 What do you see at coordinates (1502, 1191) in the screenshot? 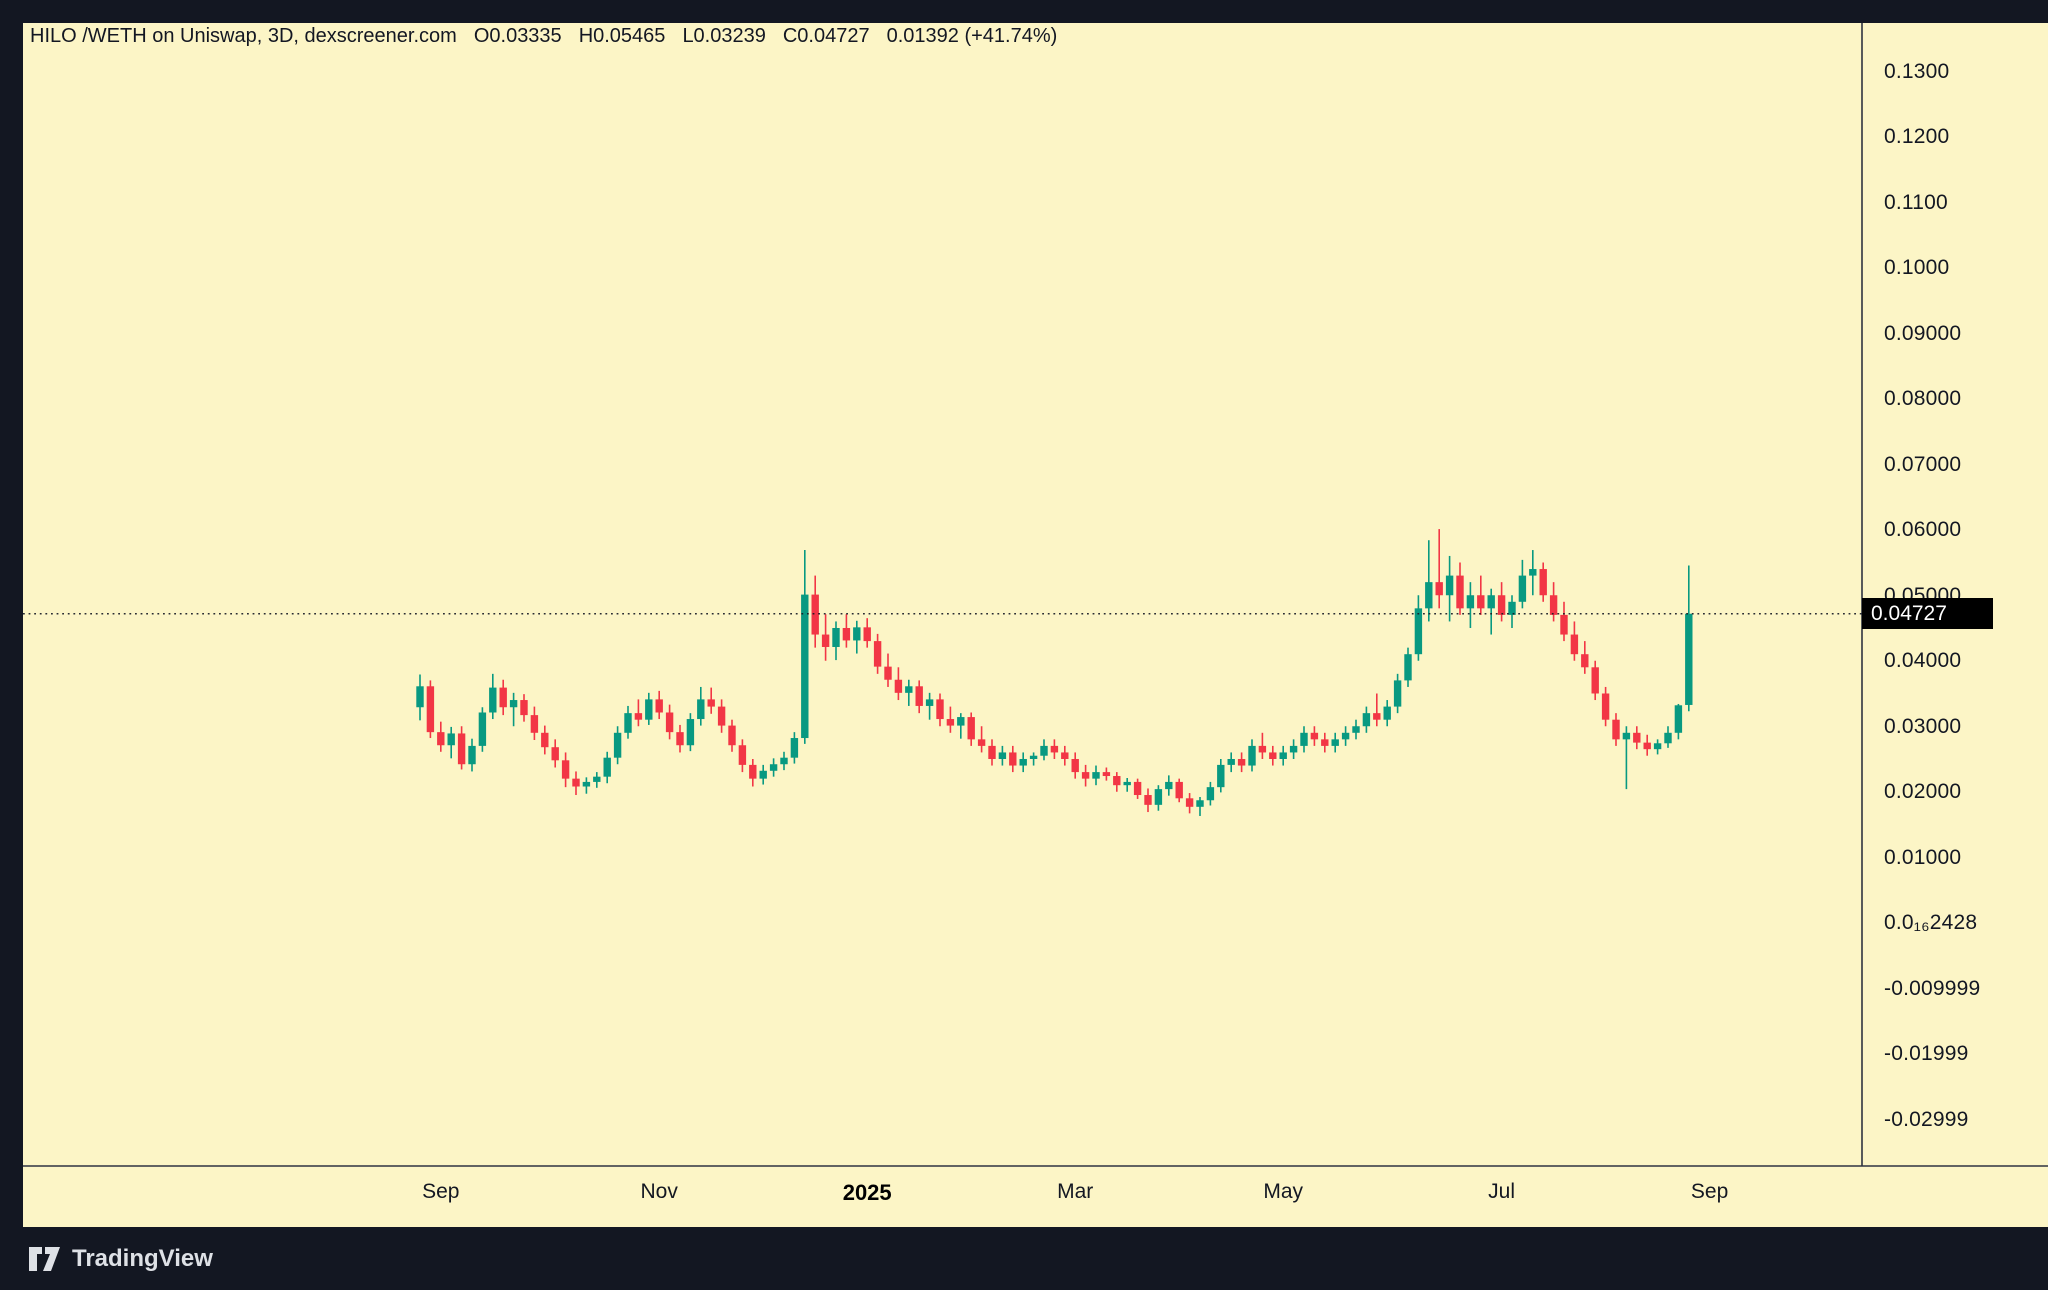
I see `time-tick-label: Jul` at bounding box center [1502, 1191].